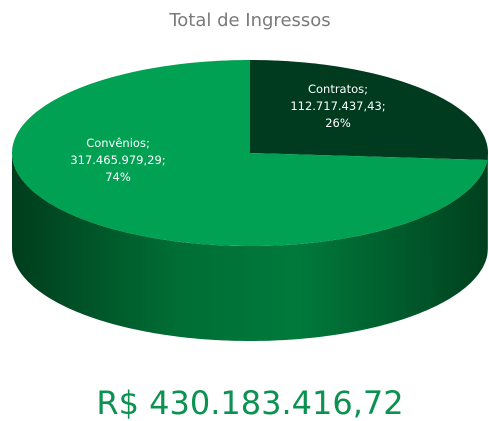 The width and height of the screenshot is (489, 421). What do you see at coordinates (249, 20) in the screenshot?
I see `chart-title: Total de Ingressos` at bounding box center [249, 20].